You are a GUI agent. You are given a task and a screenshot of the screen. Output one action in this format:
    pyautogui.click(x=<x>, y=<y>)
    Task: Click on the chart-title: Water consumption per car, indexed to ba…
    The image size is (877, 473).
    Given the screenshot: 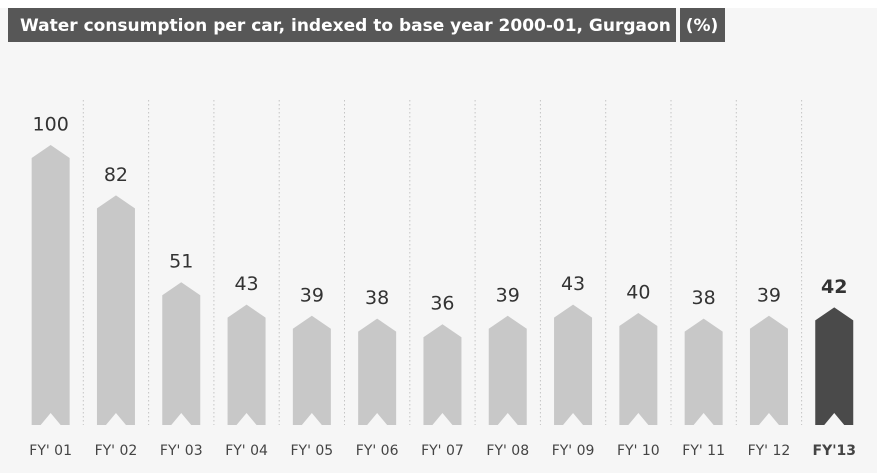 What is the action you would take?
    pyautogui.click(x=345, y=26)
    